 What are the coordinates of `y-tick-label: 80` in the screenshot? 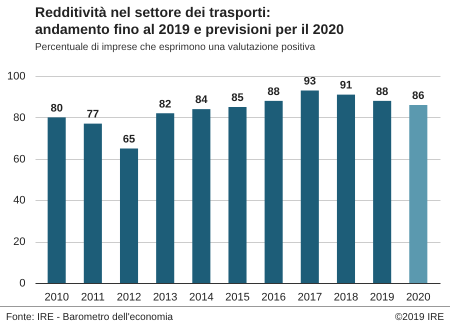 It's located at (19, 118).